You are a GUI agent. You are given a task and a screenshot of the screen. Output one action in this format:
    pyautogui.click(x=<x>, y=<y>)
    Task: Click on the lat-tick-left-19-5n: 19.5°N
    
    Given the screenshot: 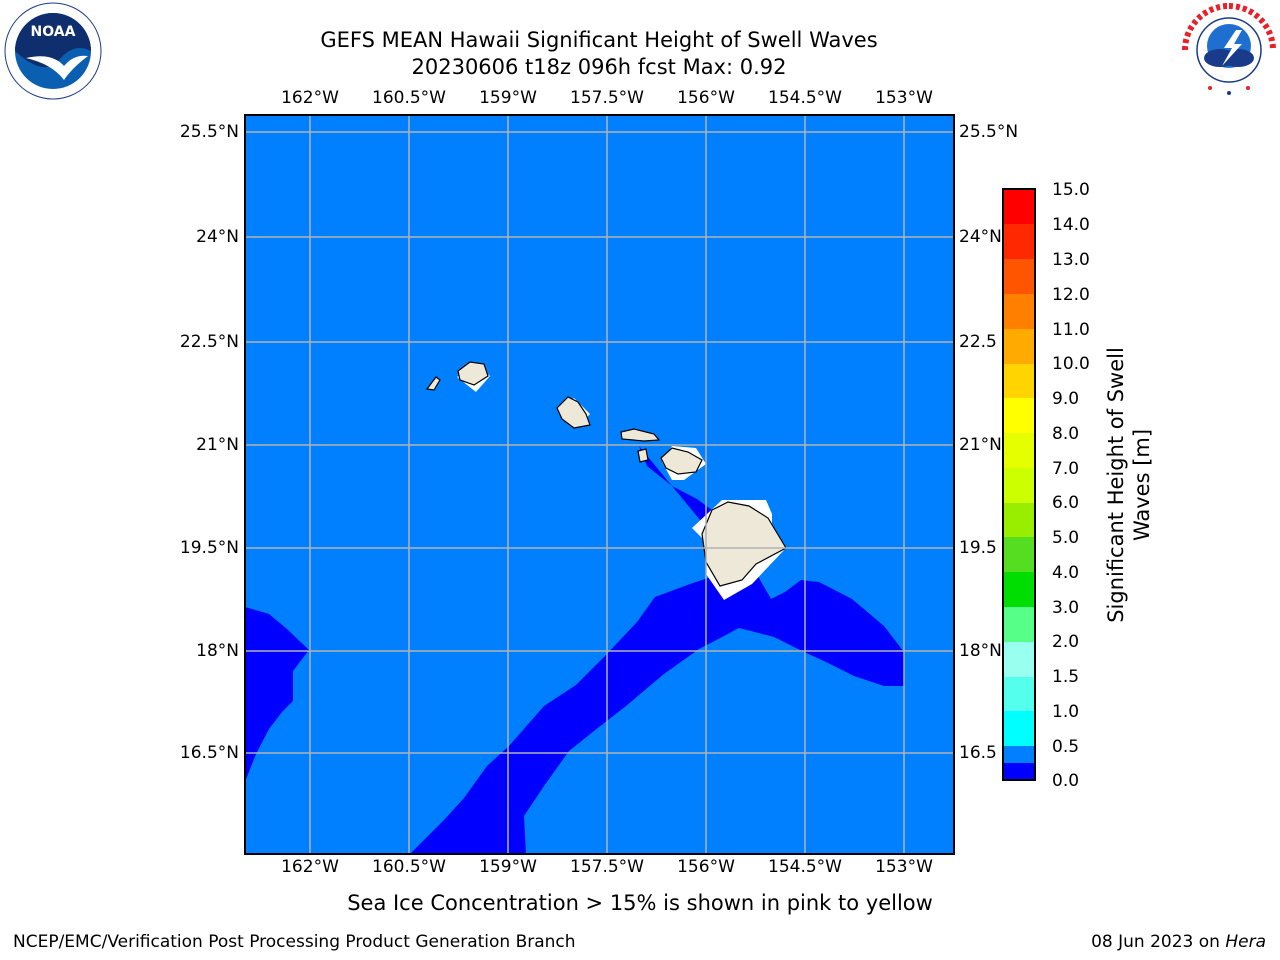 What is the action you would take?
    pyautogui.click(x=209, y=548)
    